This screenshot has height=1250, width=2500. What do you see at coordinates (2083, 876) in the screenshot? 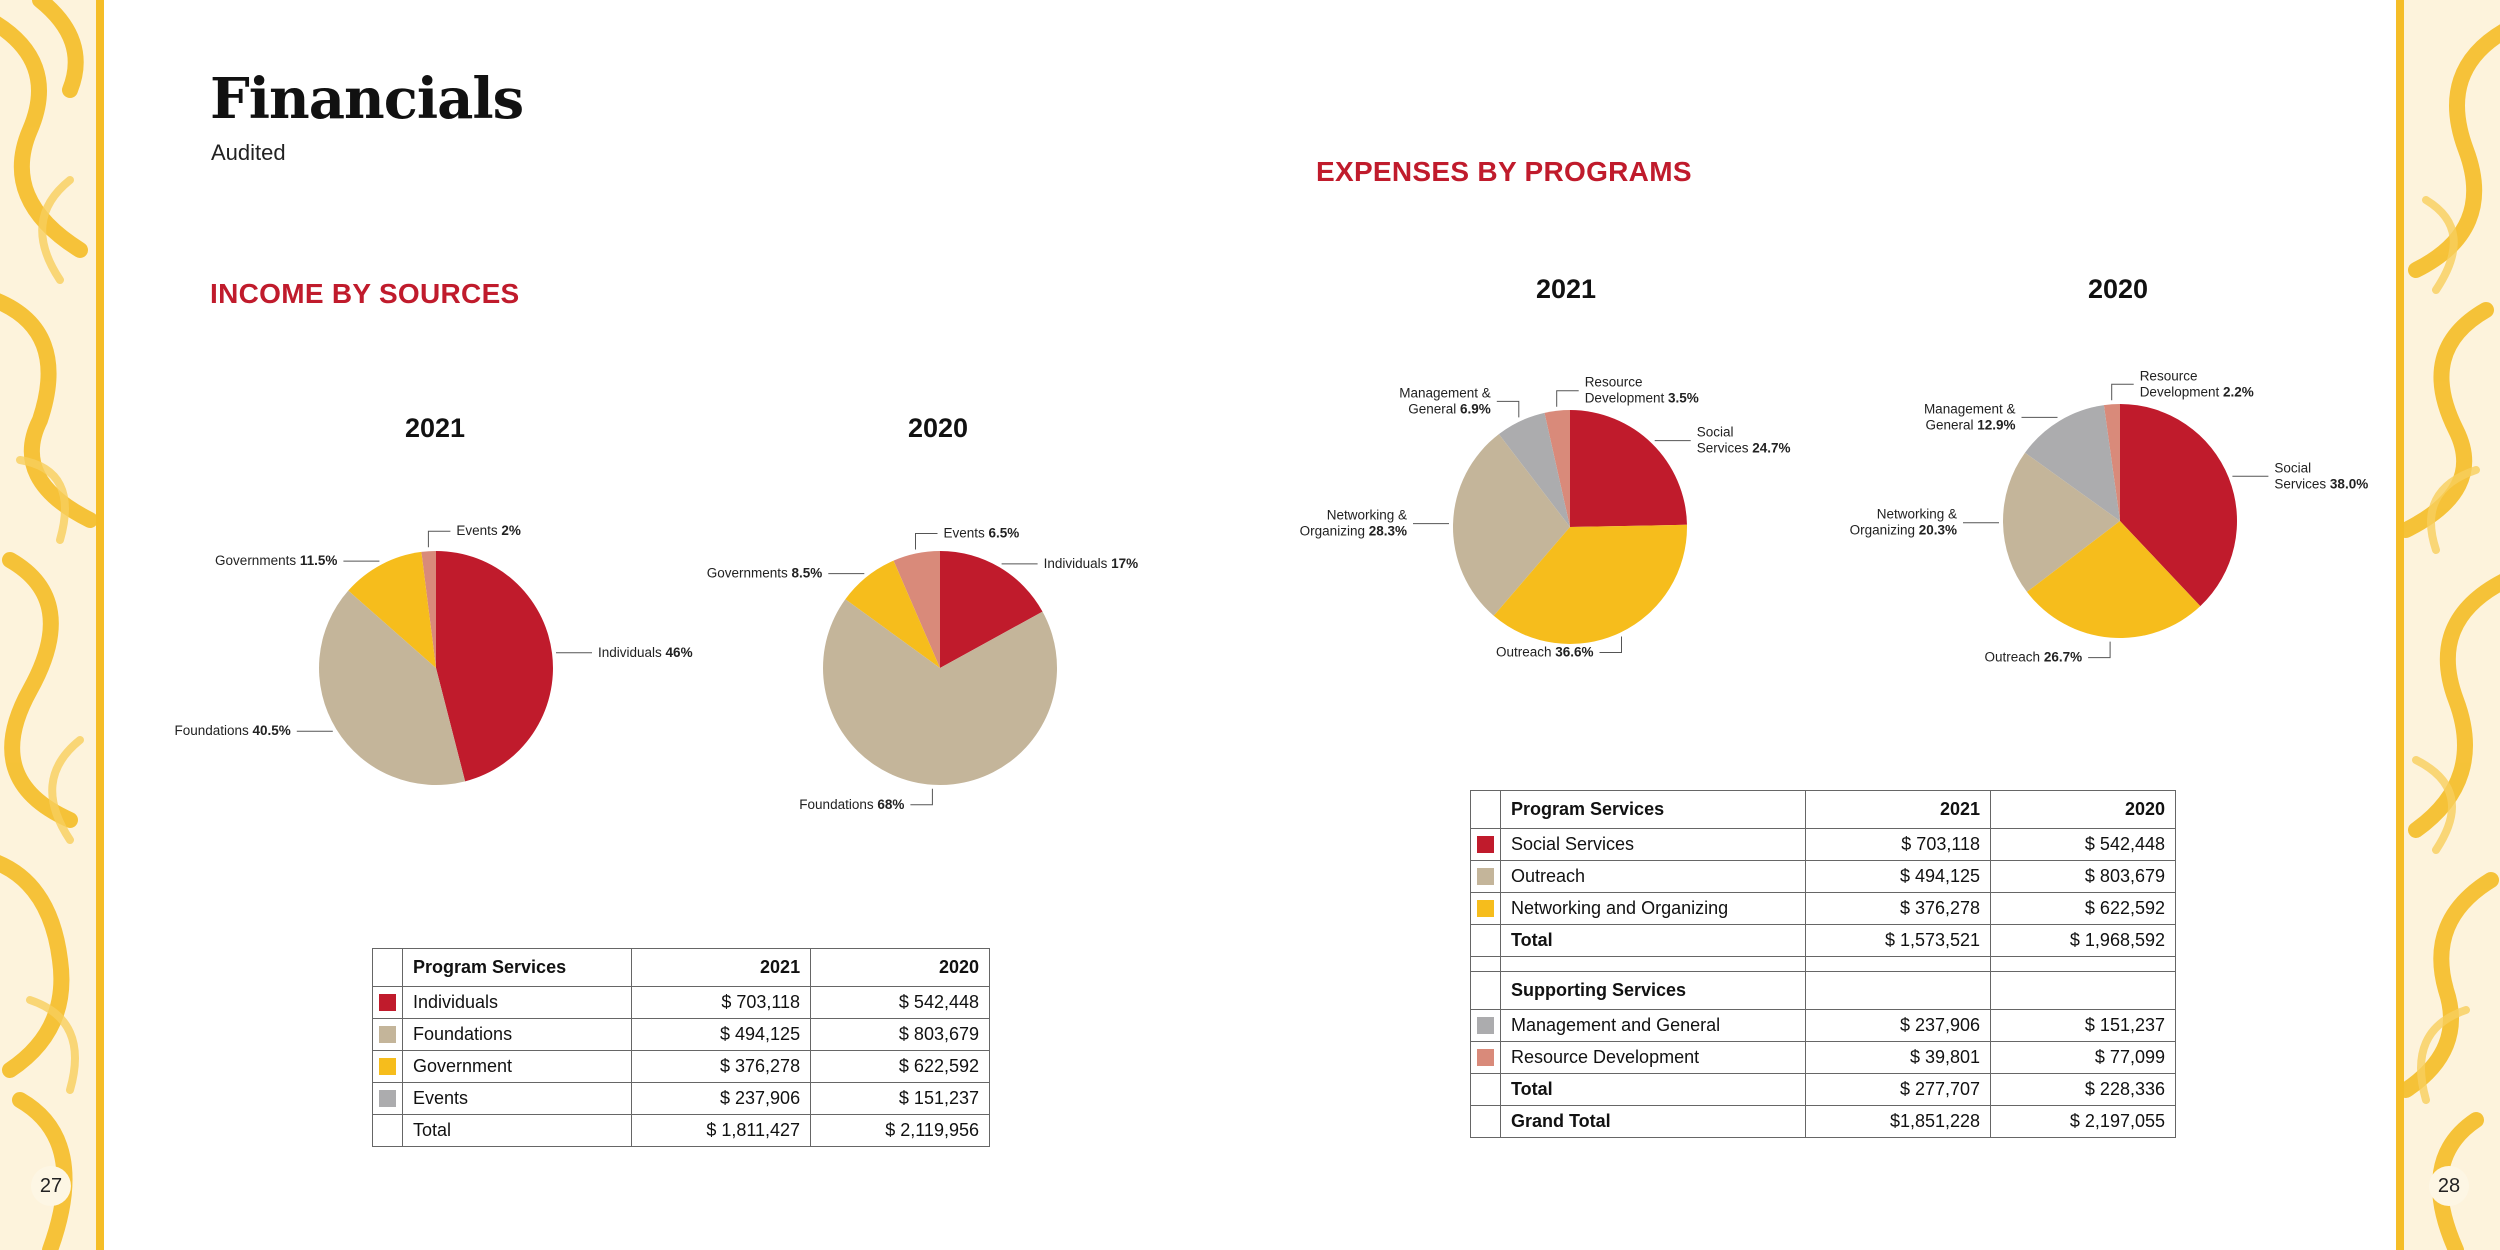
I see `row-value-2020: $ 803,679` at bounding box center [2083, 876].